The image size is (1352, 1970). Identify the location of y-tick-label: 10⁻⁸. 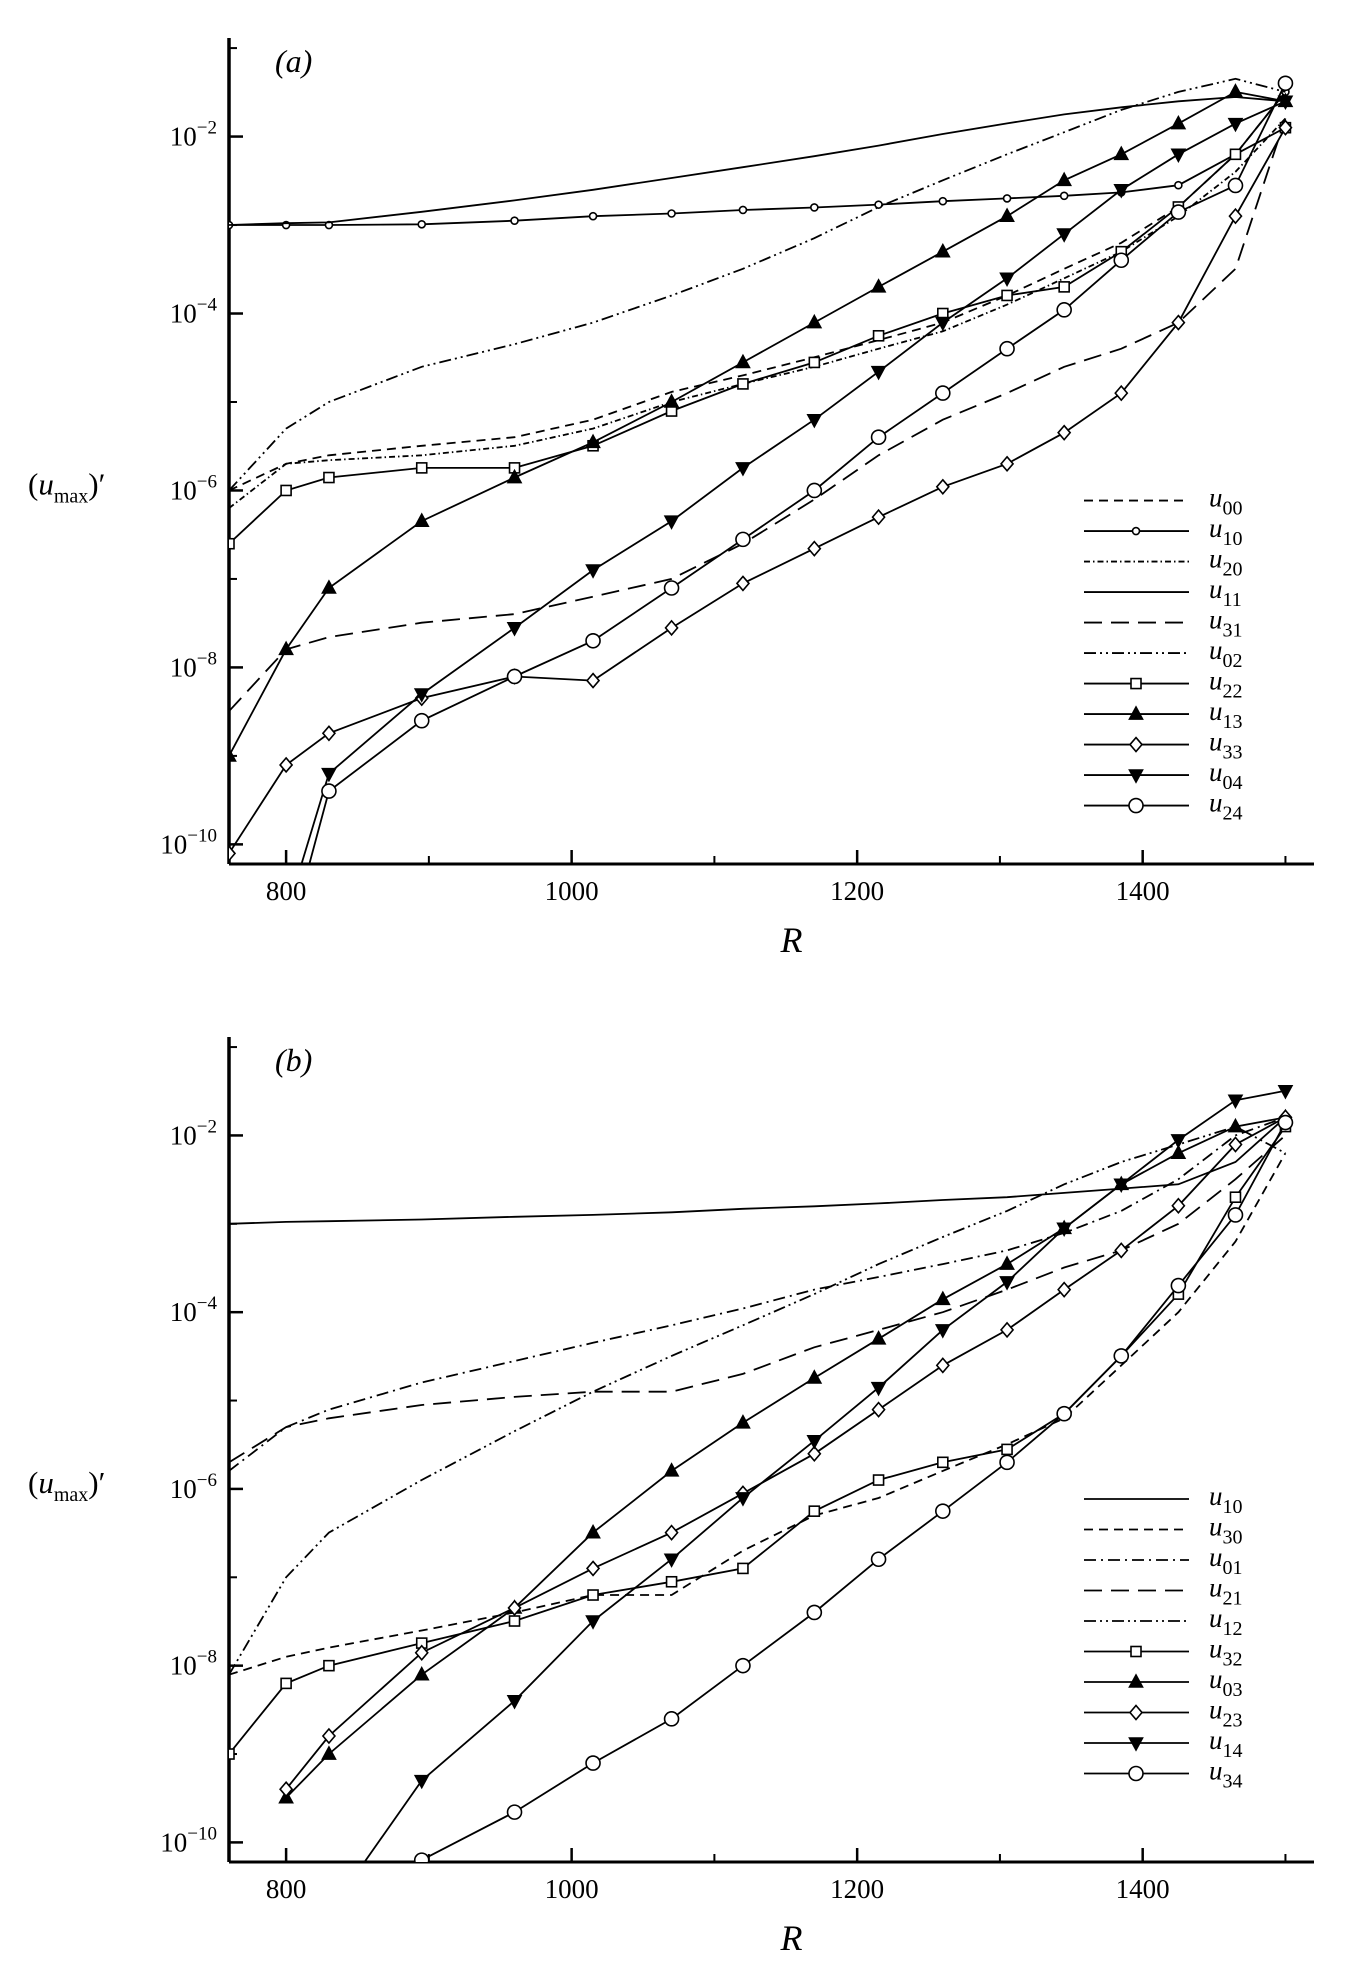
(193, 1664).